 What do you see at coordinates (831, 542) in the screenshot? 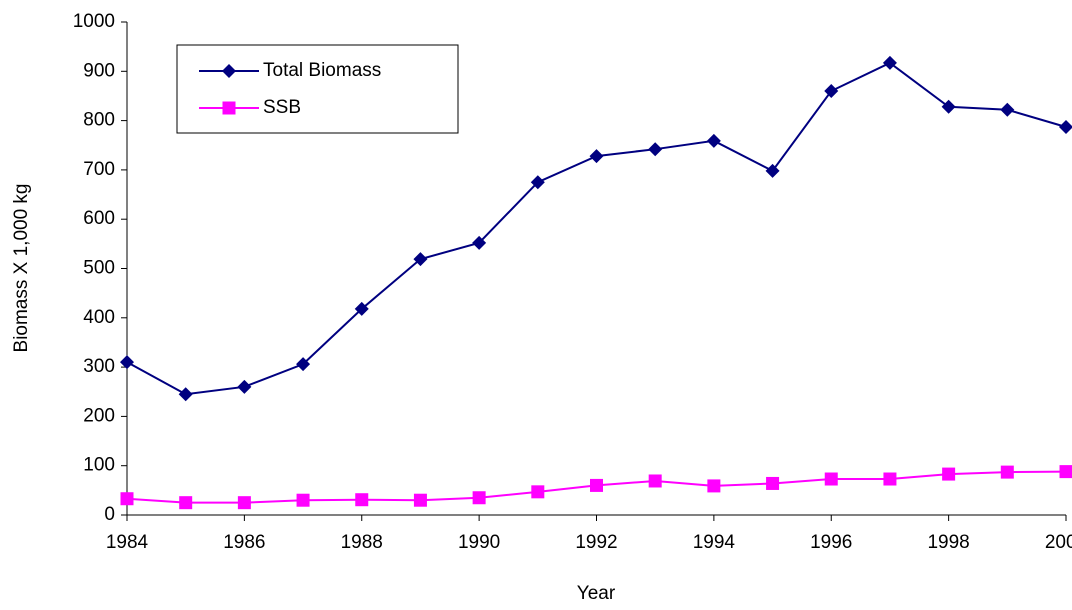
I see `x-tick-label: 1996` at bounding box center [831, 542].